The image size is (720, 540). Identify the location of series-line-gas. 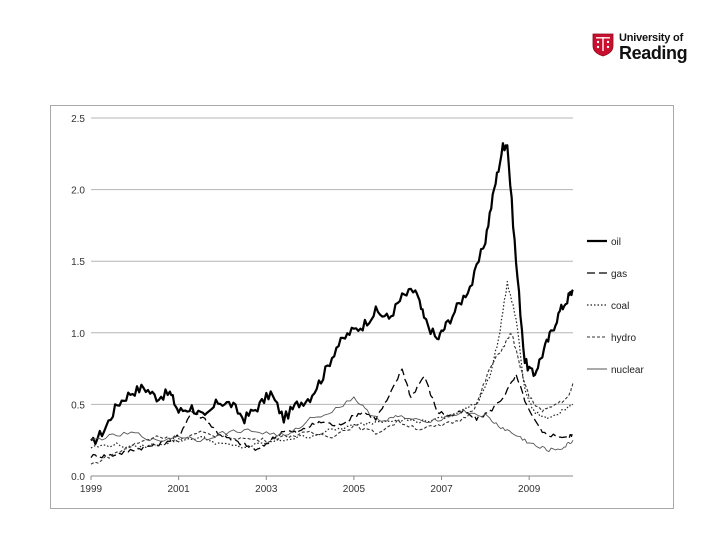
(332, 413).